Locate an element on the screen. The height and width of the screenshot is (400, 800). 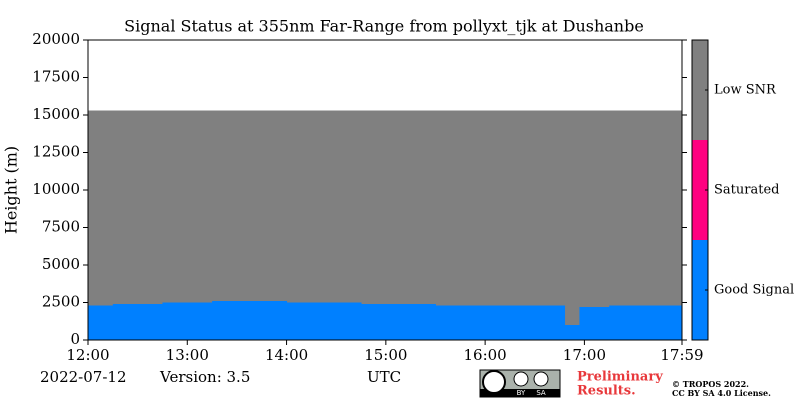
license-line: CC BY SA 4.0 License. is located at coordinates (721, 393).